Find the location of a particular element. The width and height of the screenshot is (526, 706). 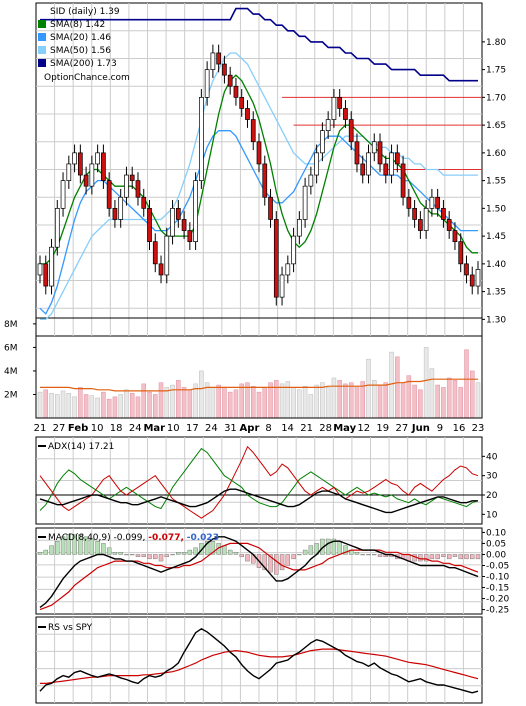

x-tick-label: 10 is located at coordinates (97, 428).